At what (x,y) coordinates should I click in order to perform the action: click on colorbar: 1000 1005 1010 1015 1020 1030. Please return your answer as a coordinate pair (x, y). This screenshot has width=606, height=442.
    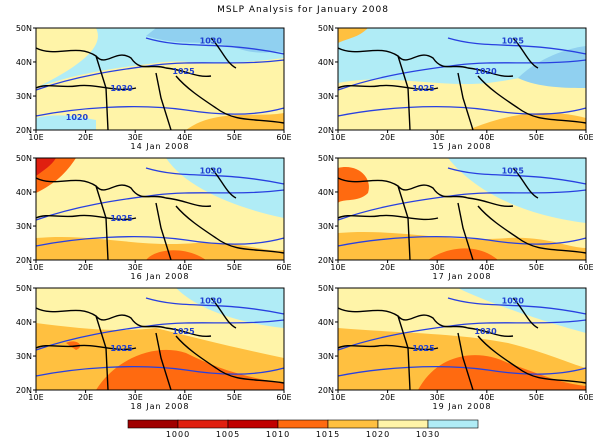
    Looking at the image, I should click on (303, 429).